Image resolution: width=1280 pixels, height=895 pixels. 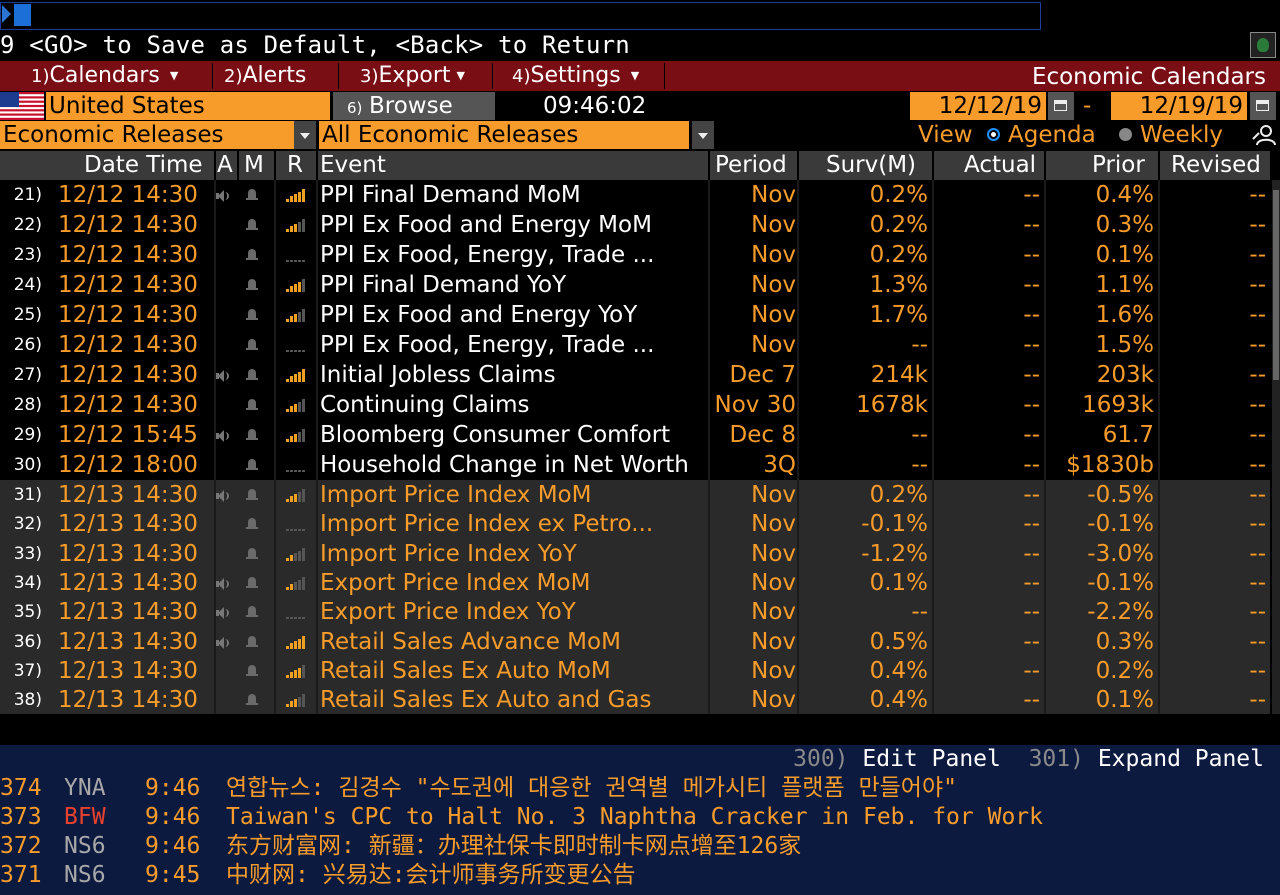 I want to click on news-item: 372 NS6 9:46 东方财富网: 新疆：办理社保卡即时制卡网点增至126家, so click(x=640, y=846).